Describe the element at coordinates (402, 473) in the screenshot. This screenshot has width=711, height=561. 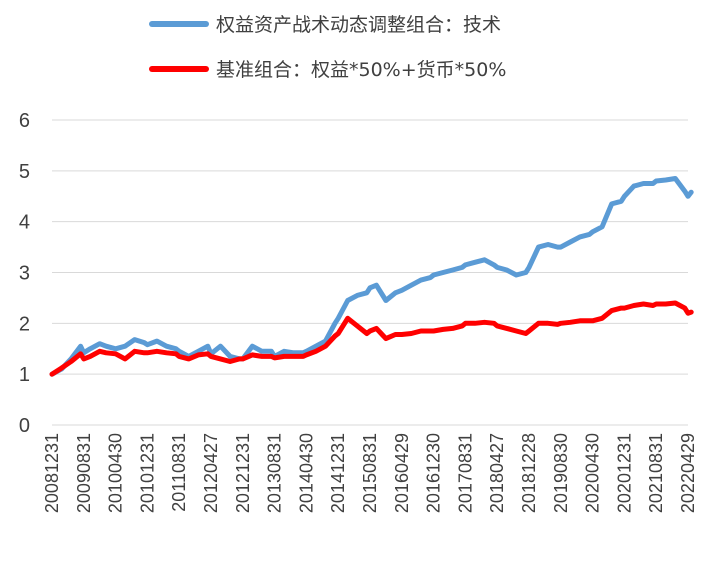
I see `x-tick-label: 20160429` at that location.